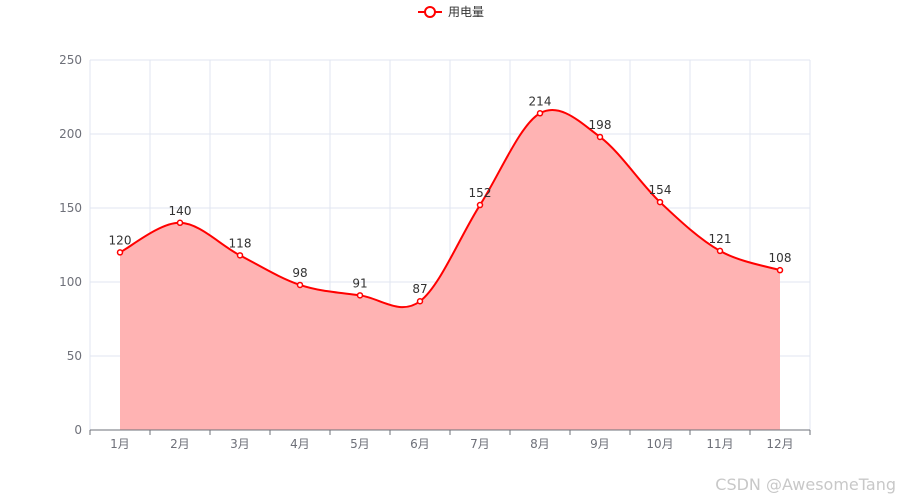 Image resolution: width=900 pixels, height=500 pixels. I want to click on y-tick-label: 50, so click(74, 356).